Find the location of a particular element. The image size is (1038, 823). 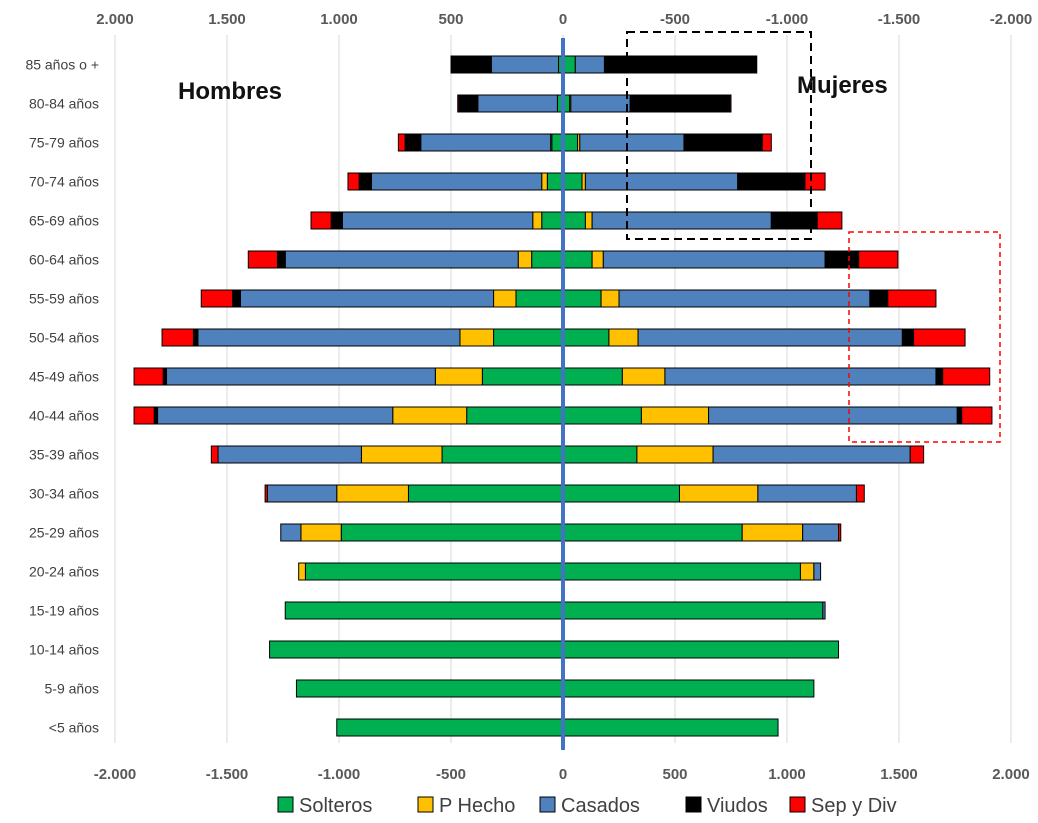

category-label: 10-14 años is located at coordinates (64, 650).